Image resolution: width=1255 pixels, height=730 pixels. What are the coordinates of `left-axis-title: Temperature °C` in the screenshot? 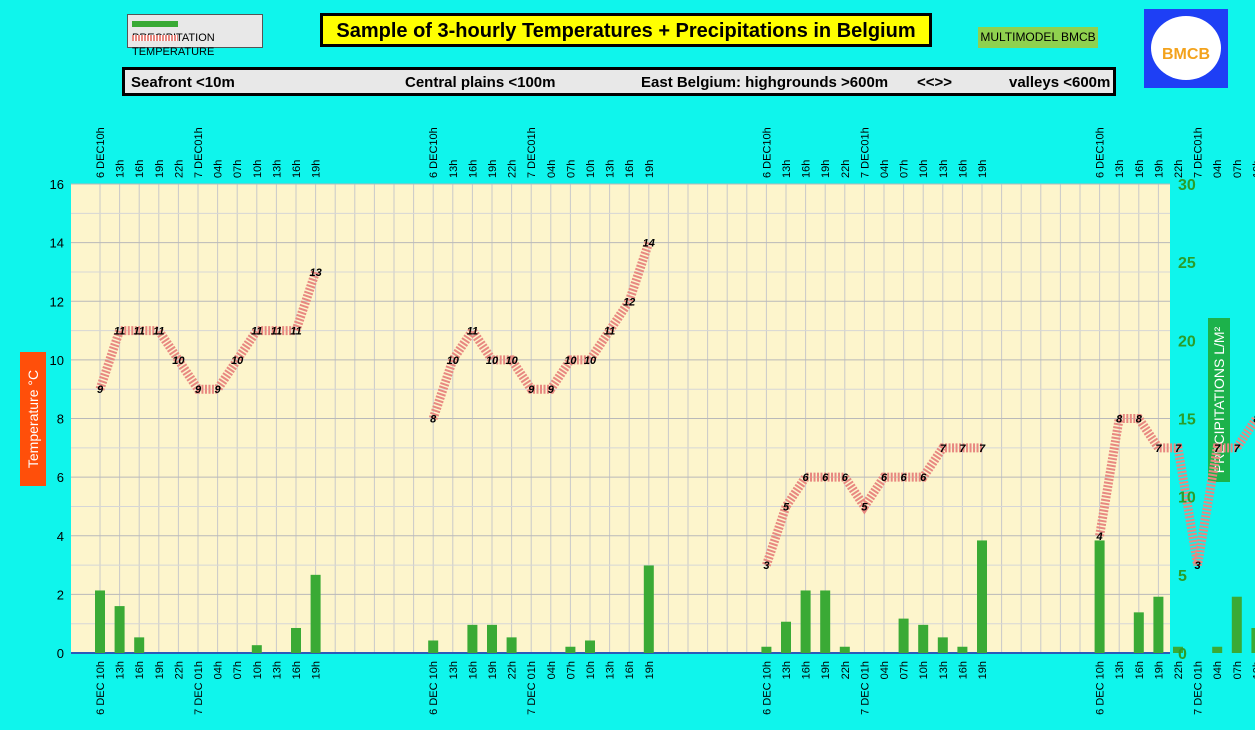 It's located at (33, 419).